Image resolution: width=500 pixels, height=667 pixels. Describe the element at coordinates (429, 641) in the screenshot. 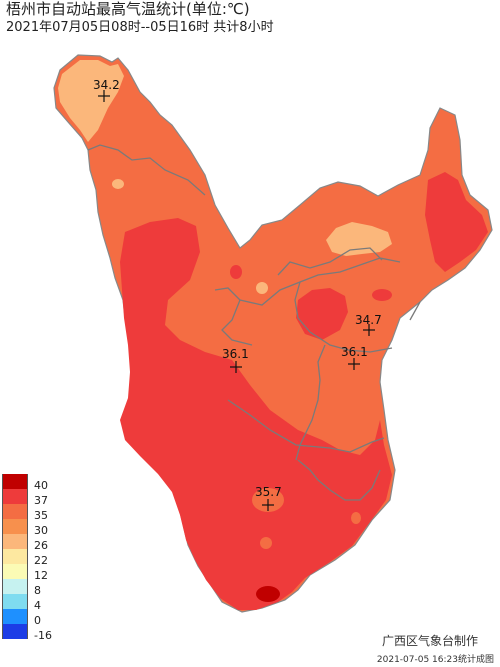

I see `producer-credit: 广西区气象台制作` at that location.